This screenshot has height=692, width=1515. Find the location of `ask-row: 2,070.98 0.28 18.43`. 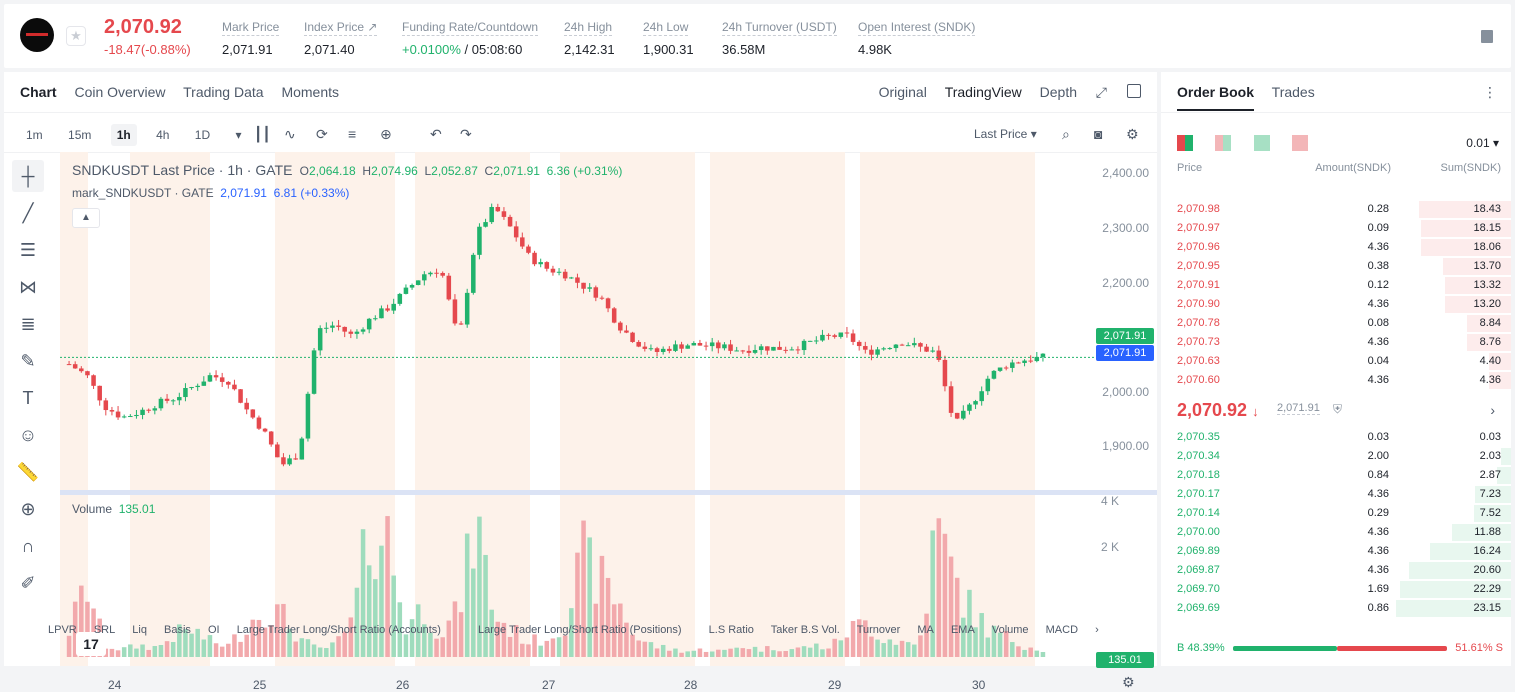

ask-row: 2,070.98 0.28 18.43 is located at coordinates (1336, 209).